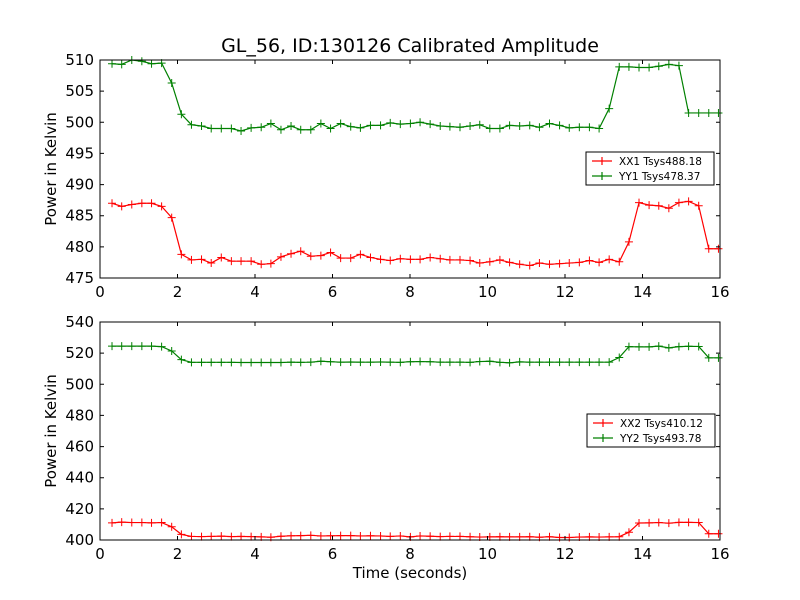 This screenshot has height=600, width=800. I want to click on x-tick-label: 12, so click(564, 554).